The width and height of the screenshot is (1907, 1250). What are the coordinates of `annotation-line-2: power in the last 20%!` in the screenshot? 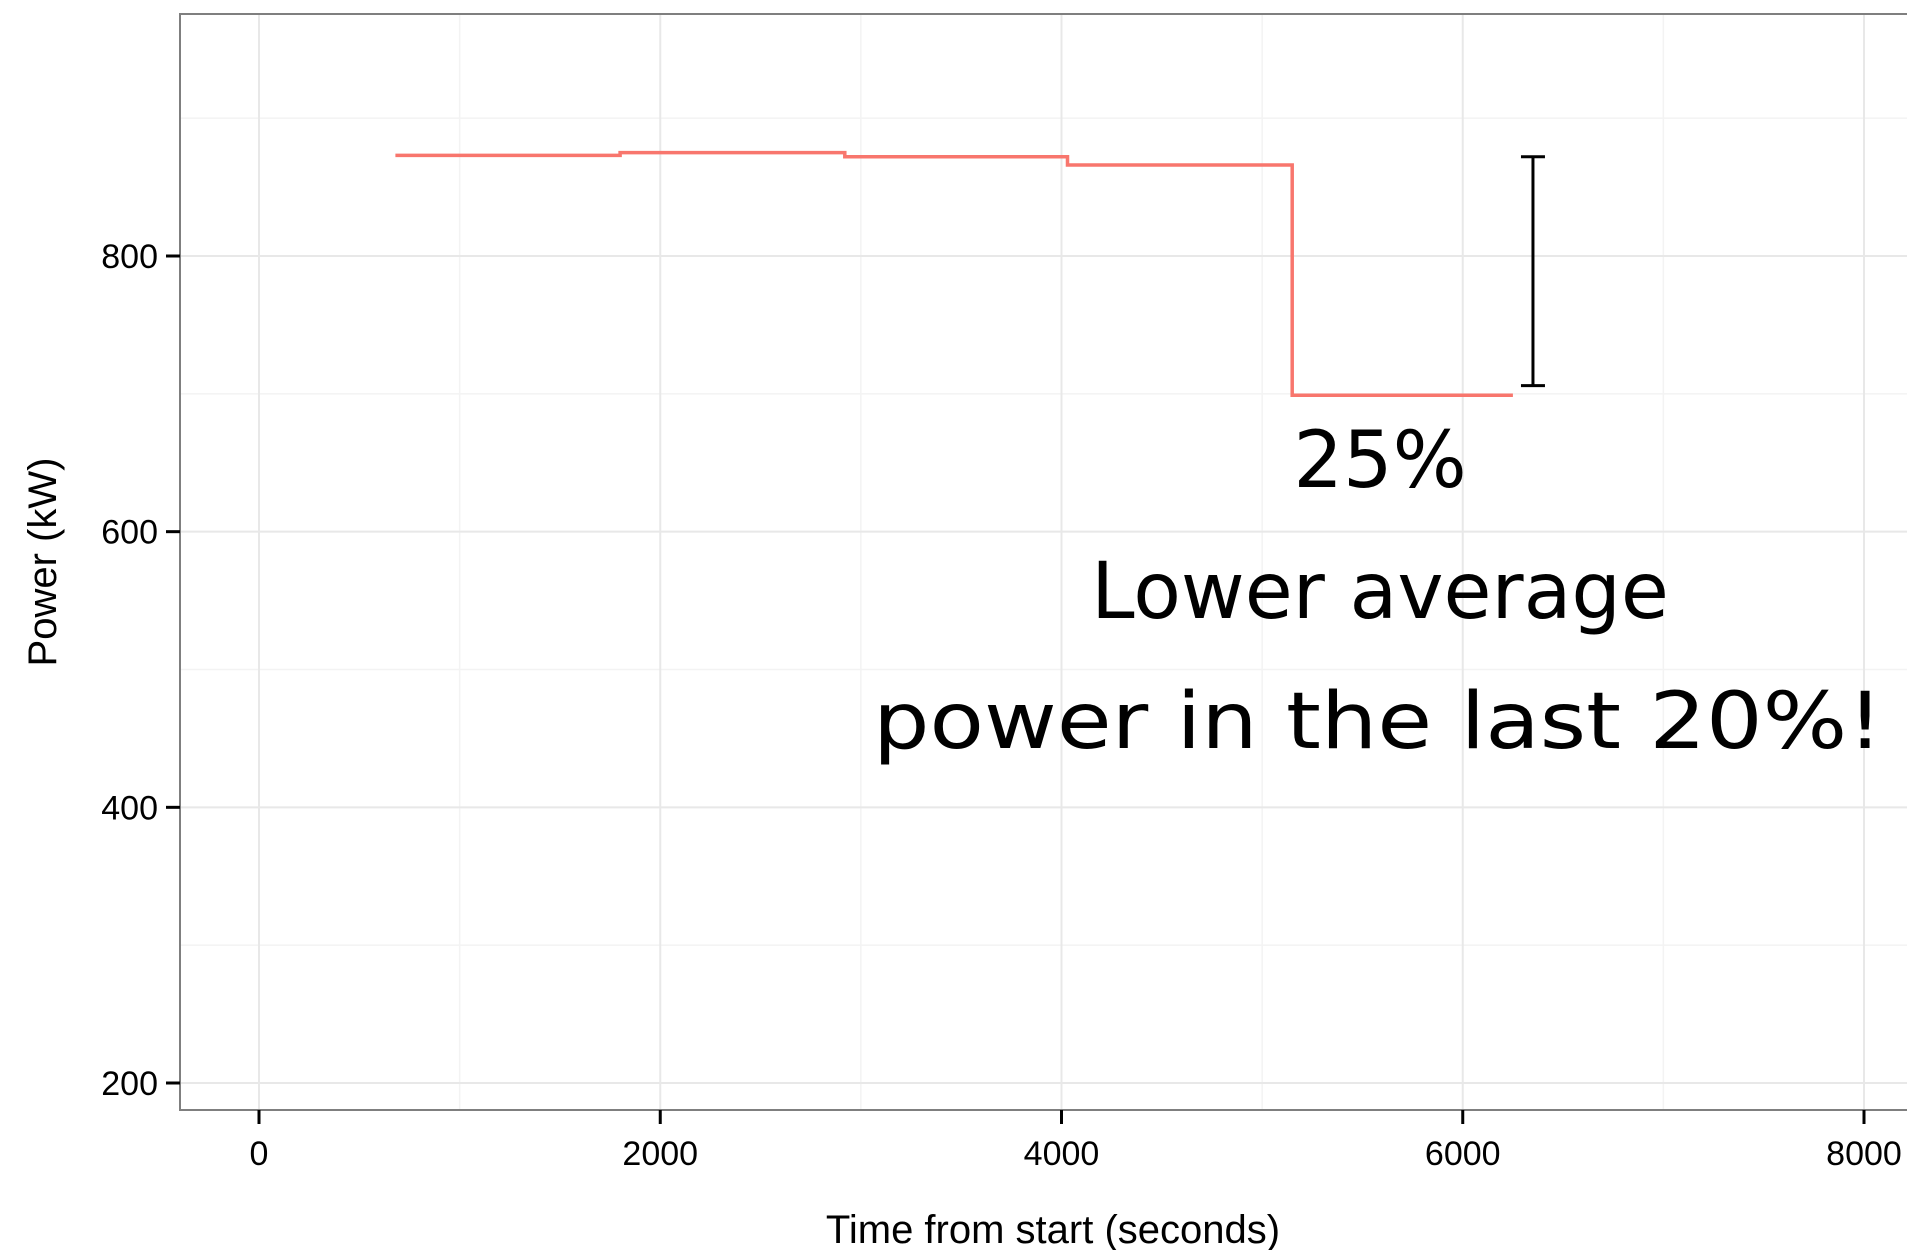 It's located at (1378, 722).